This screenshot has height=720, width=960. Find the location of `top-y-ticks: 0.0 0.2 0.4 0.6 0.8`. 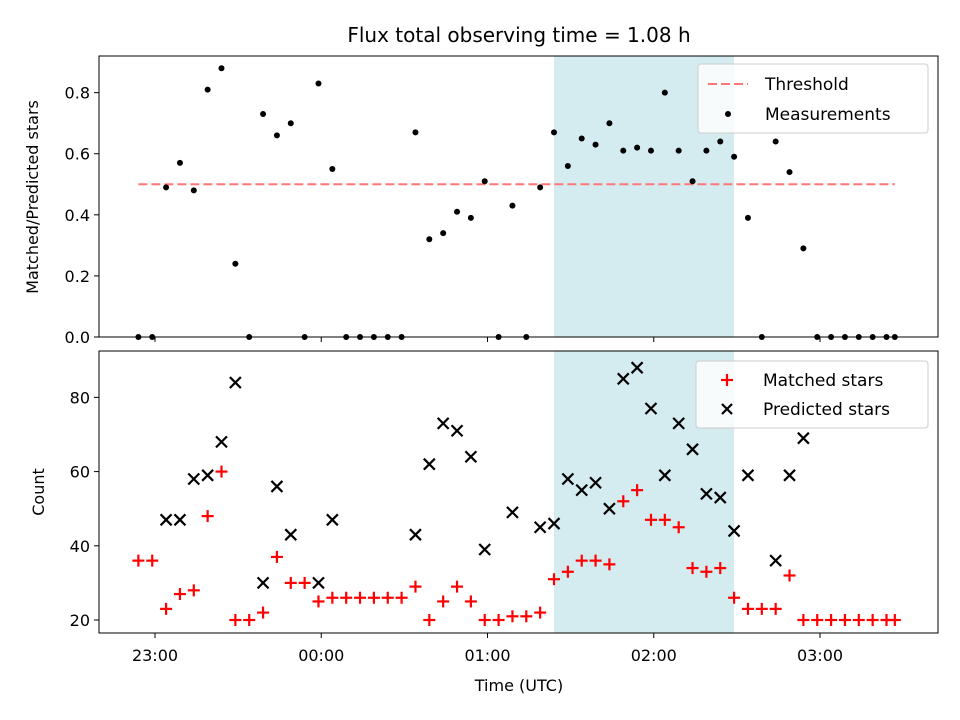

top-y-ticks: 0.0 0.2 0.4 0.6 0.8 is located at coordinates (82, 215).